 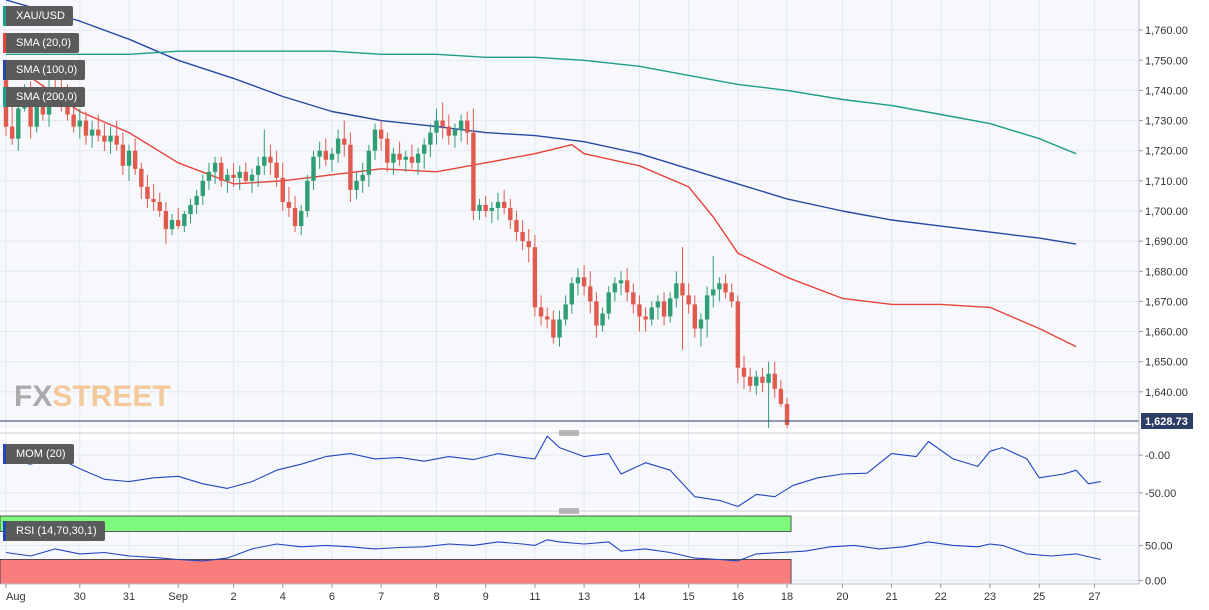 What do you see at coordinates (4, 97) in the screenshot?
I see `legend-sma200-color` at bounding box center [4, 97].